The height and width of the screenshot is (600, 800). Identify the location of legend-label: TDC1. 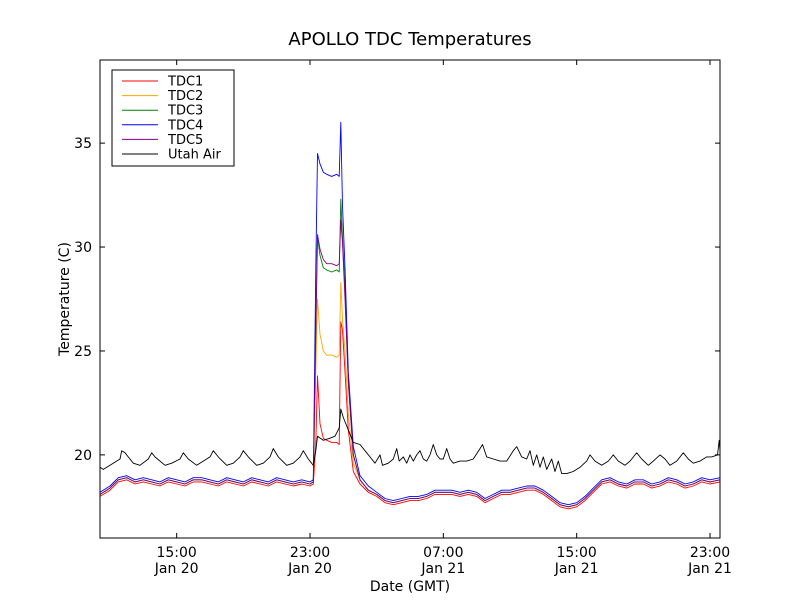
(185, 82).